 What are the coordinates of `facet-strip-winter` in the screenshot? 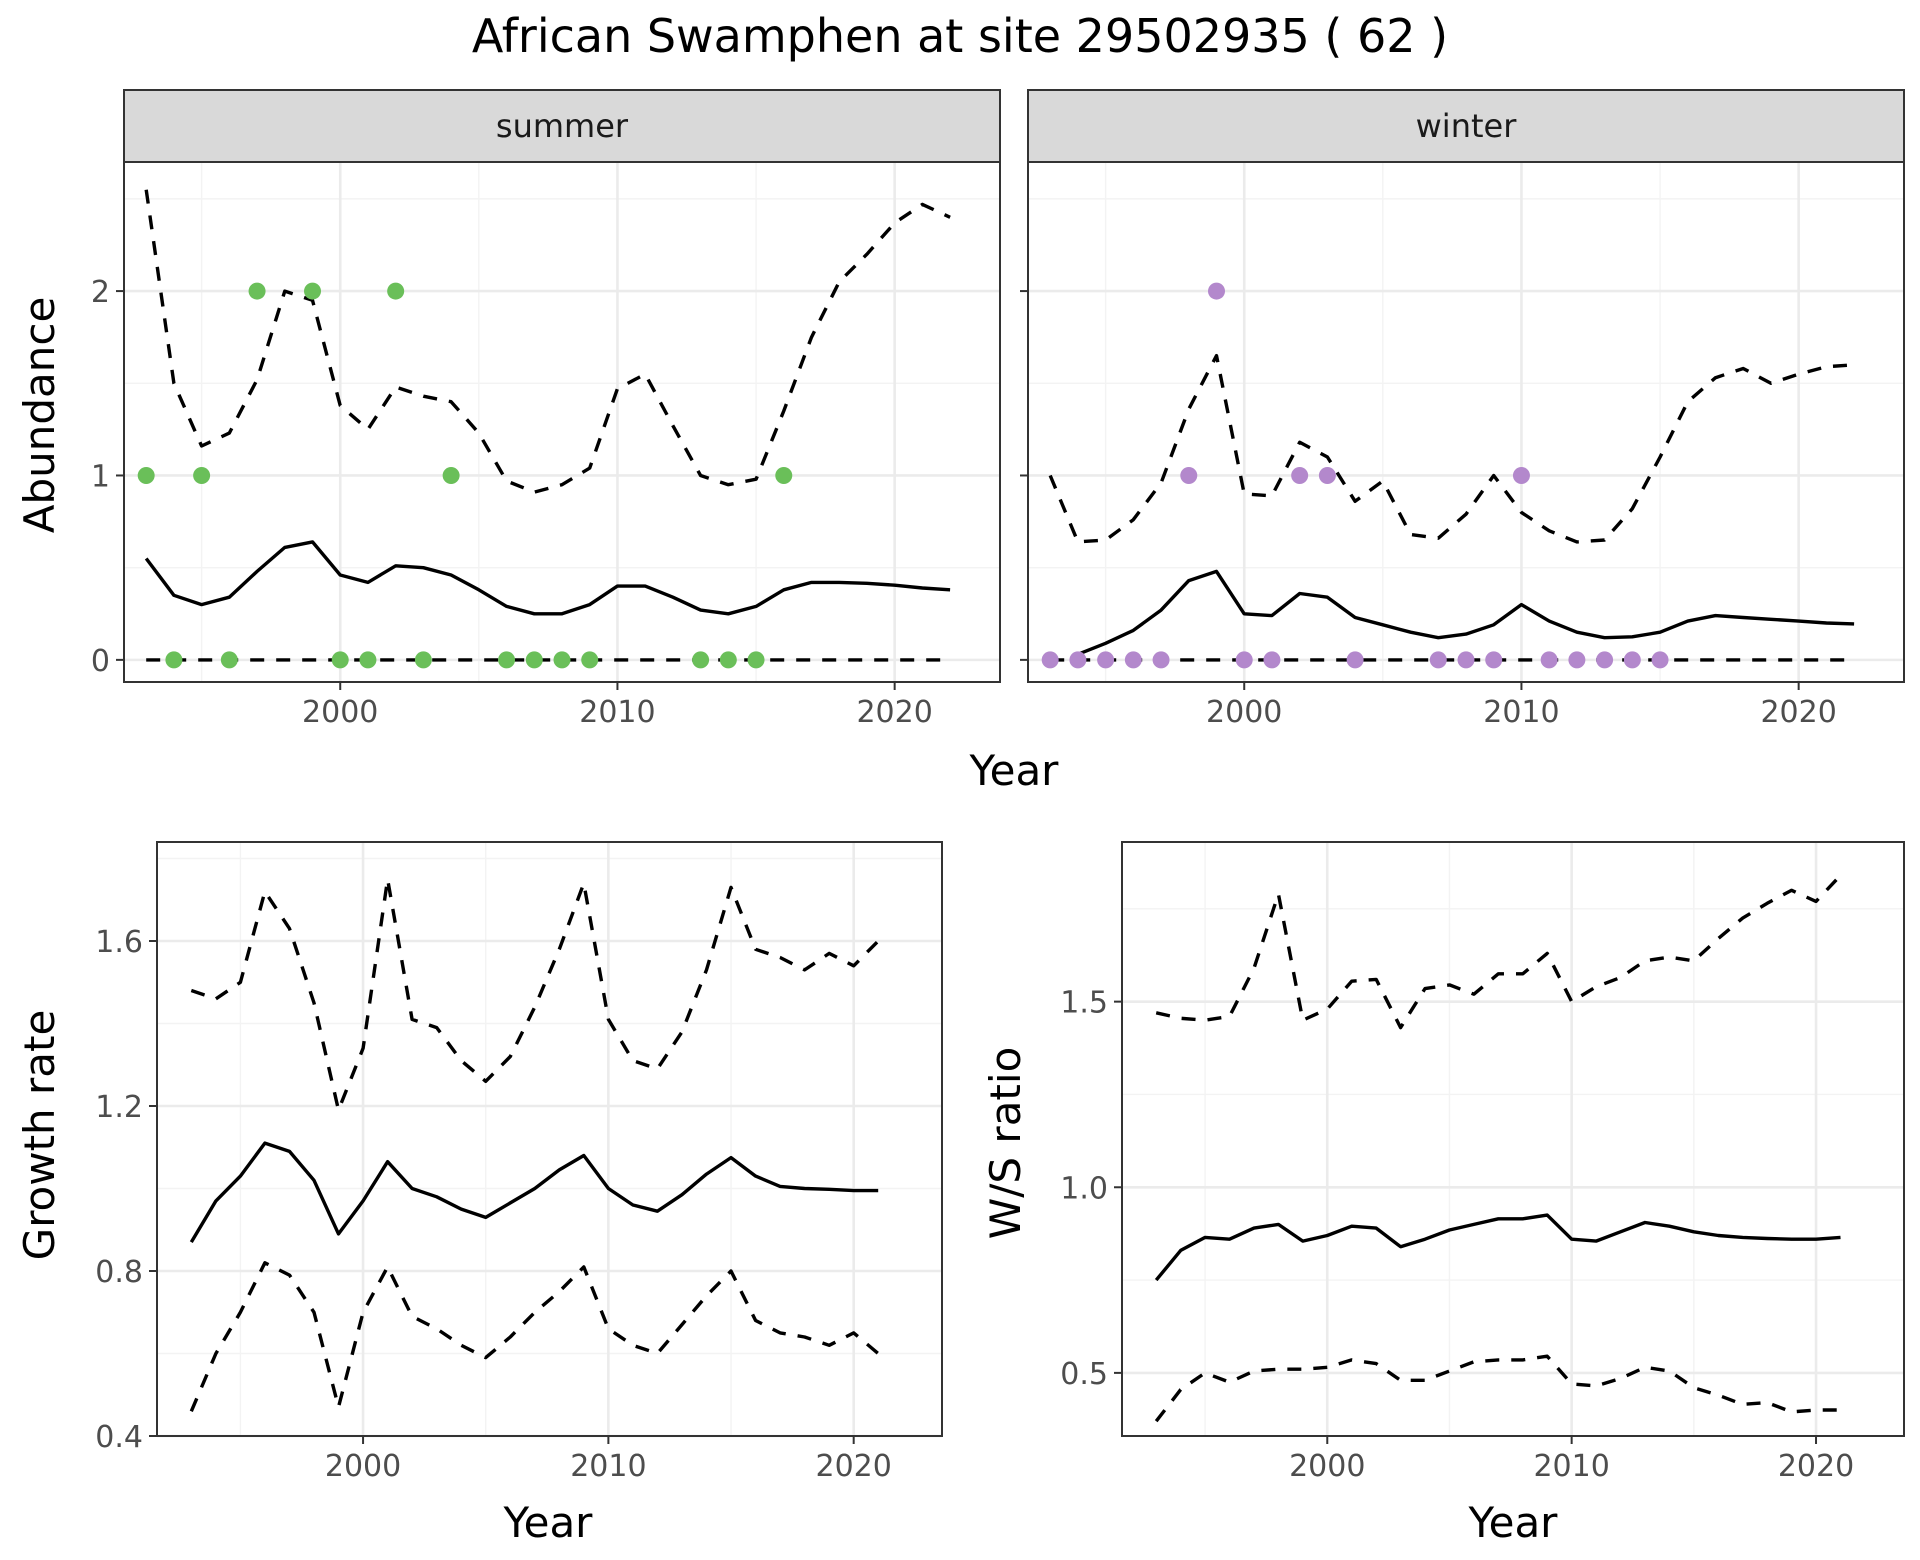 It's located at (1466, 126).